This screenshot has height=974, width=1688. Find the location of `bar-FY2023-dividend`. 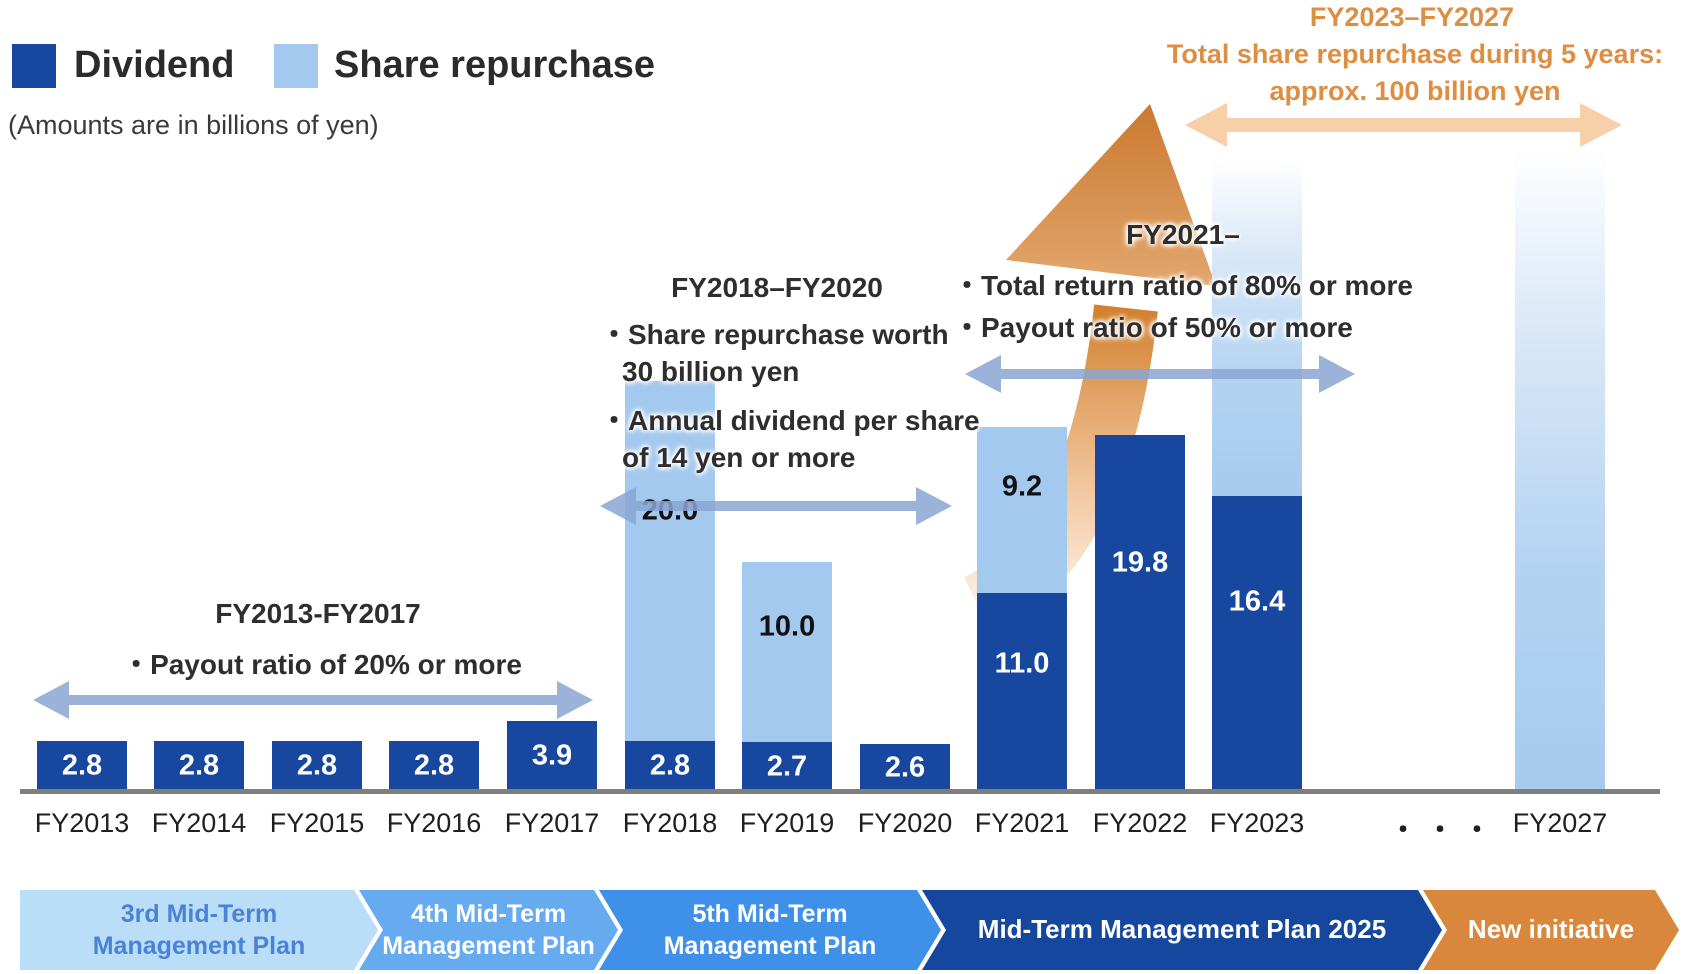

bar-FY2023-dividend is located at coordinates (1257, 643).